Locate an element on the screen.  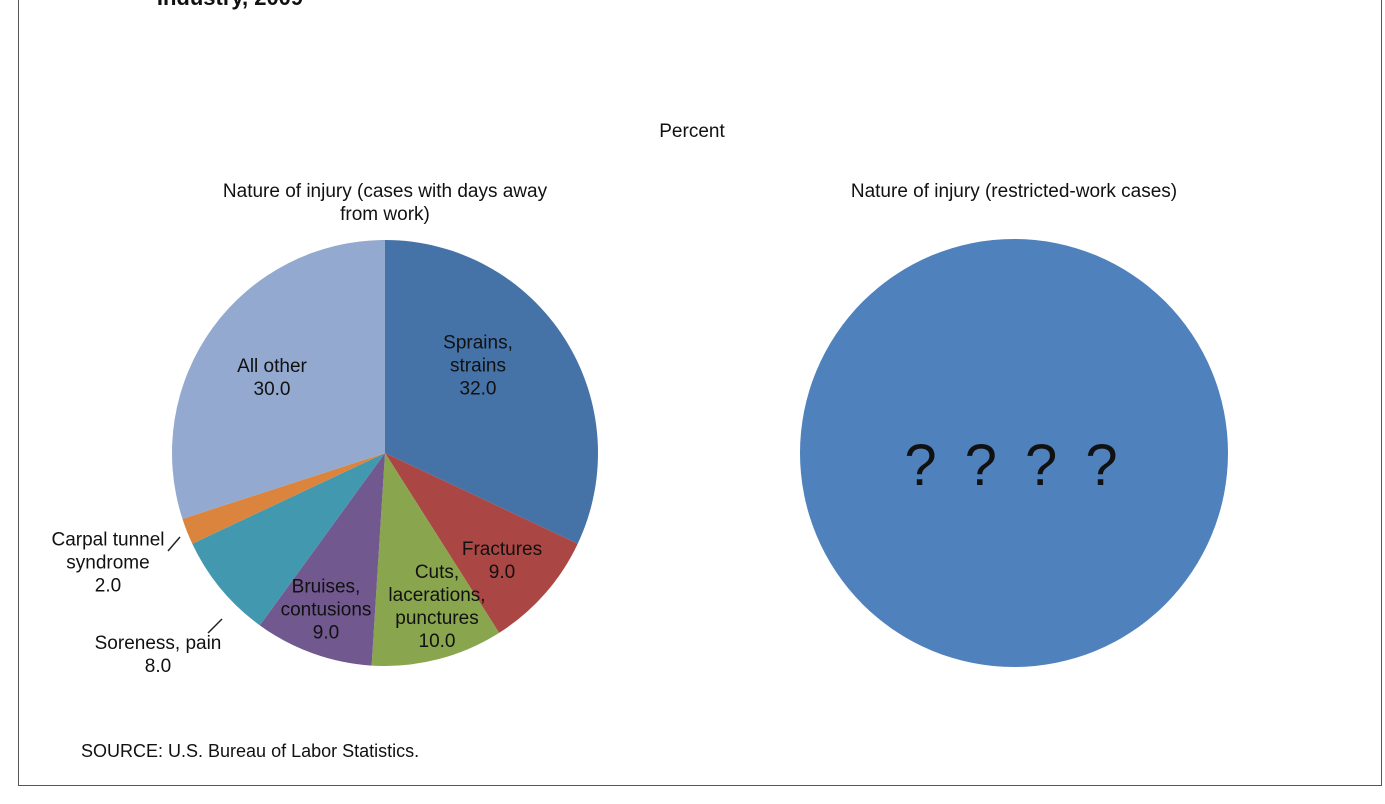
chart-title: Nature of injury (restricted-work cases) is located at coordinates (1014, 191).